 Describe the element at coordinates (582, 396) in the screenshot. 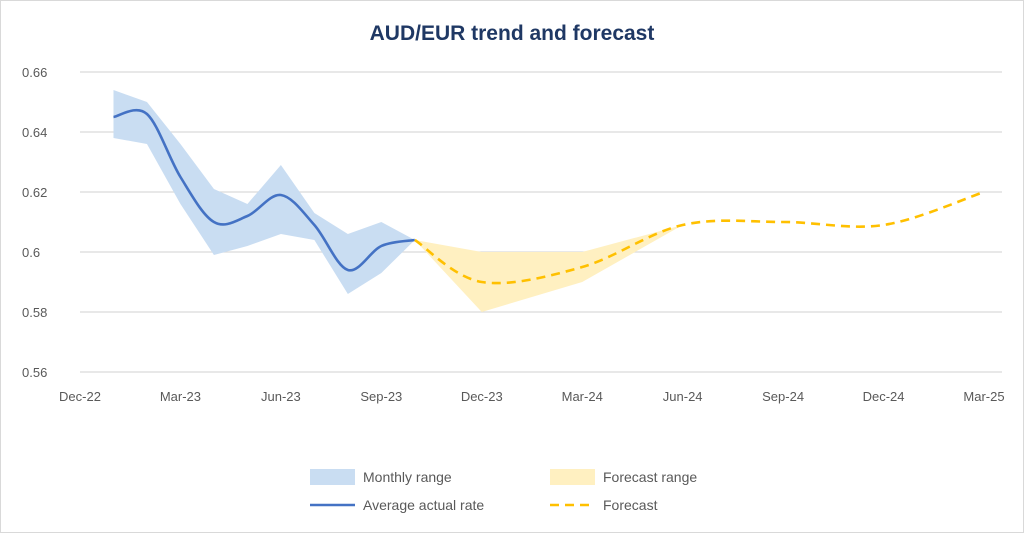

I see `x-tick-label: Mar-24` at that location.